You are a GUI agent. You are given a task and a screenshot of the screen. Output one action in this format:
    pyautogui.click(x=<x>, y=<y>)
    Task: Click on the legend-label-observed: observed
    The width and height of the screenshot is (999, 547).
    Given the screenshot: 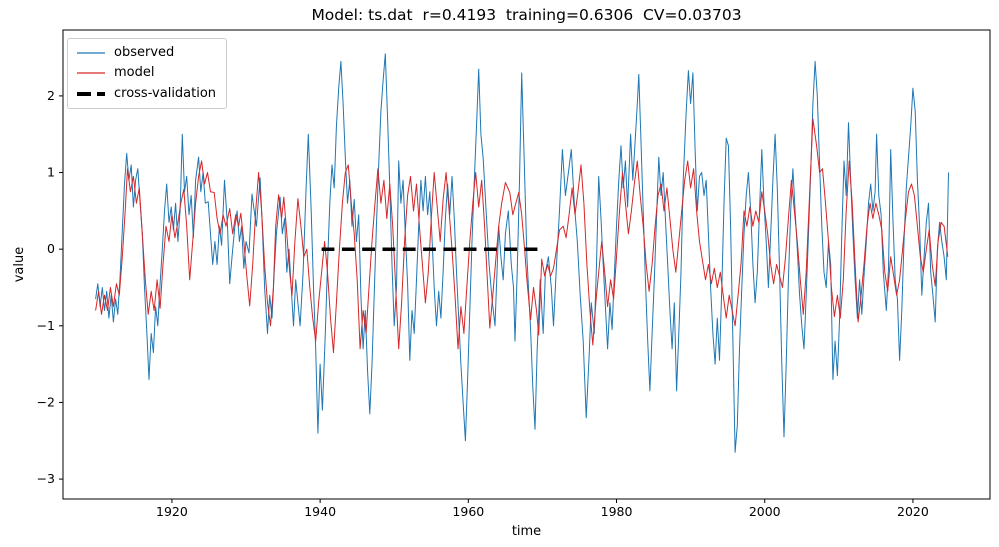 What is the action you would take?
    pyautogui.click(x=144, y=52)
    